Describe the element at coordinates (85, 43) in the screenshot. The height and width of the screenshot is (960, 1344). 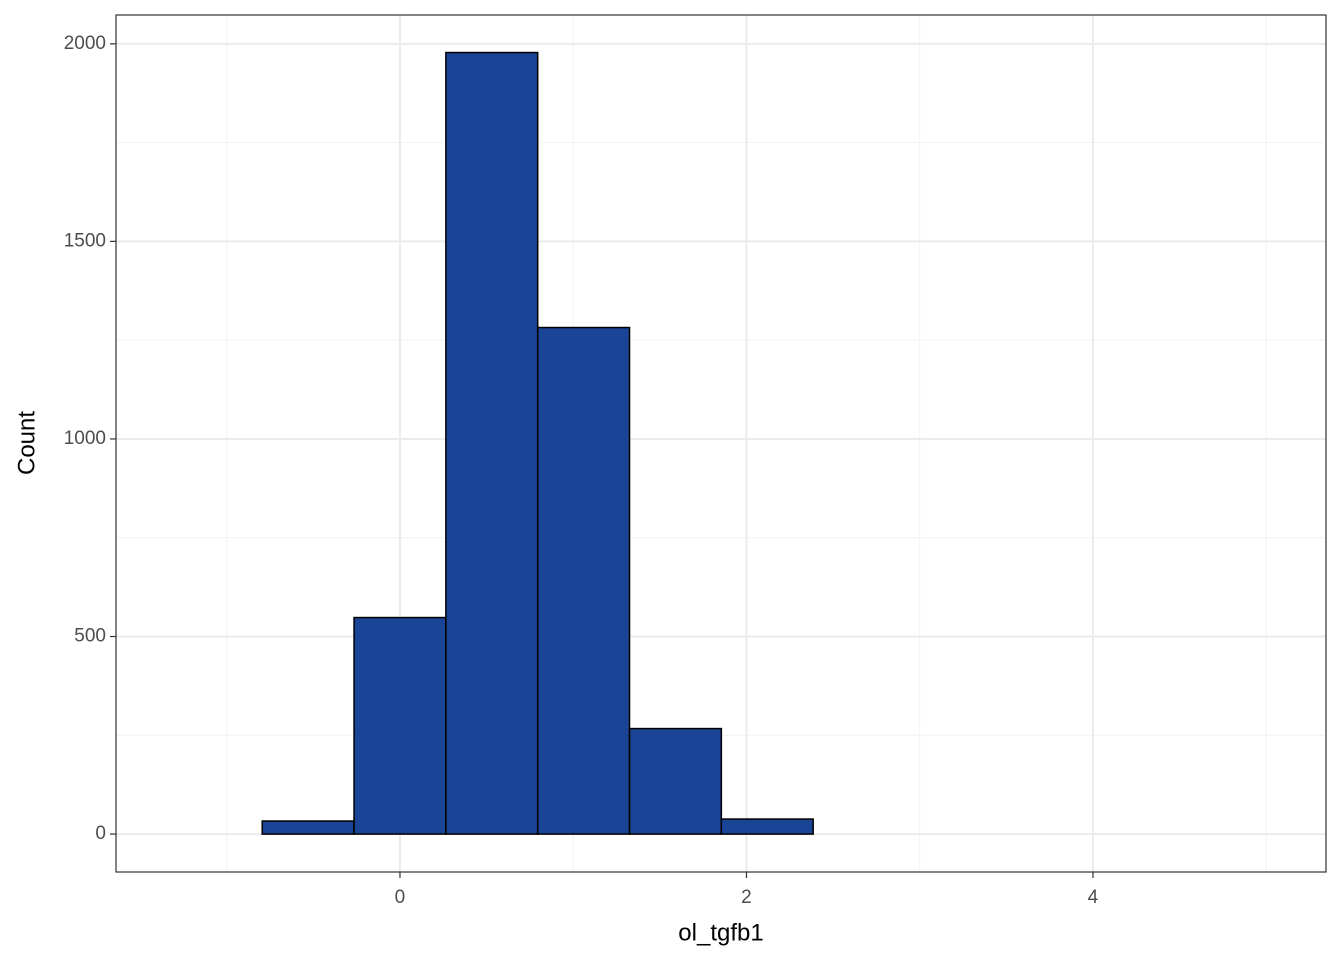
I see `y-tick-label: 2000` at that location.